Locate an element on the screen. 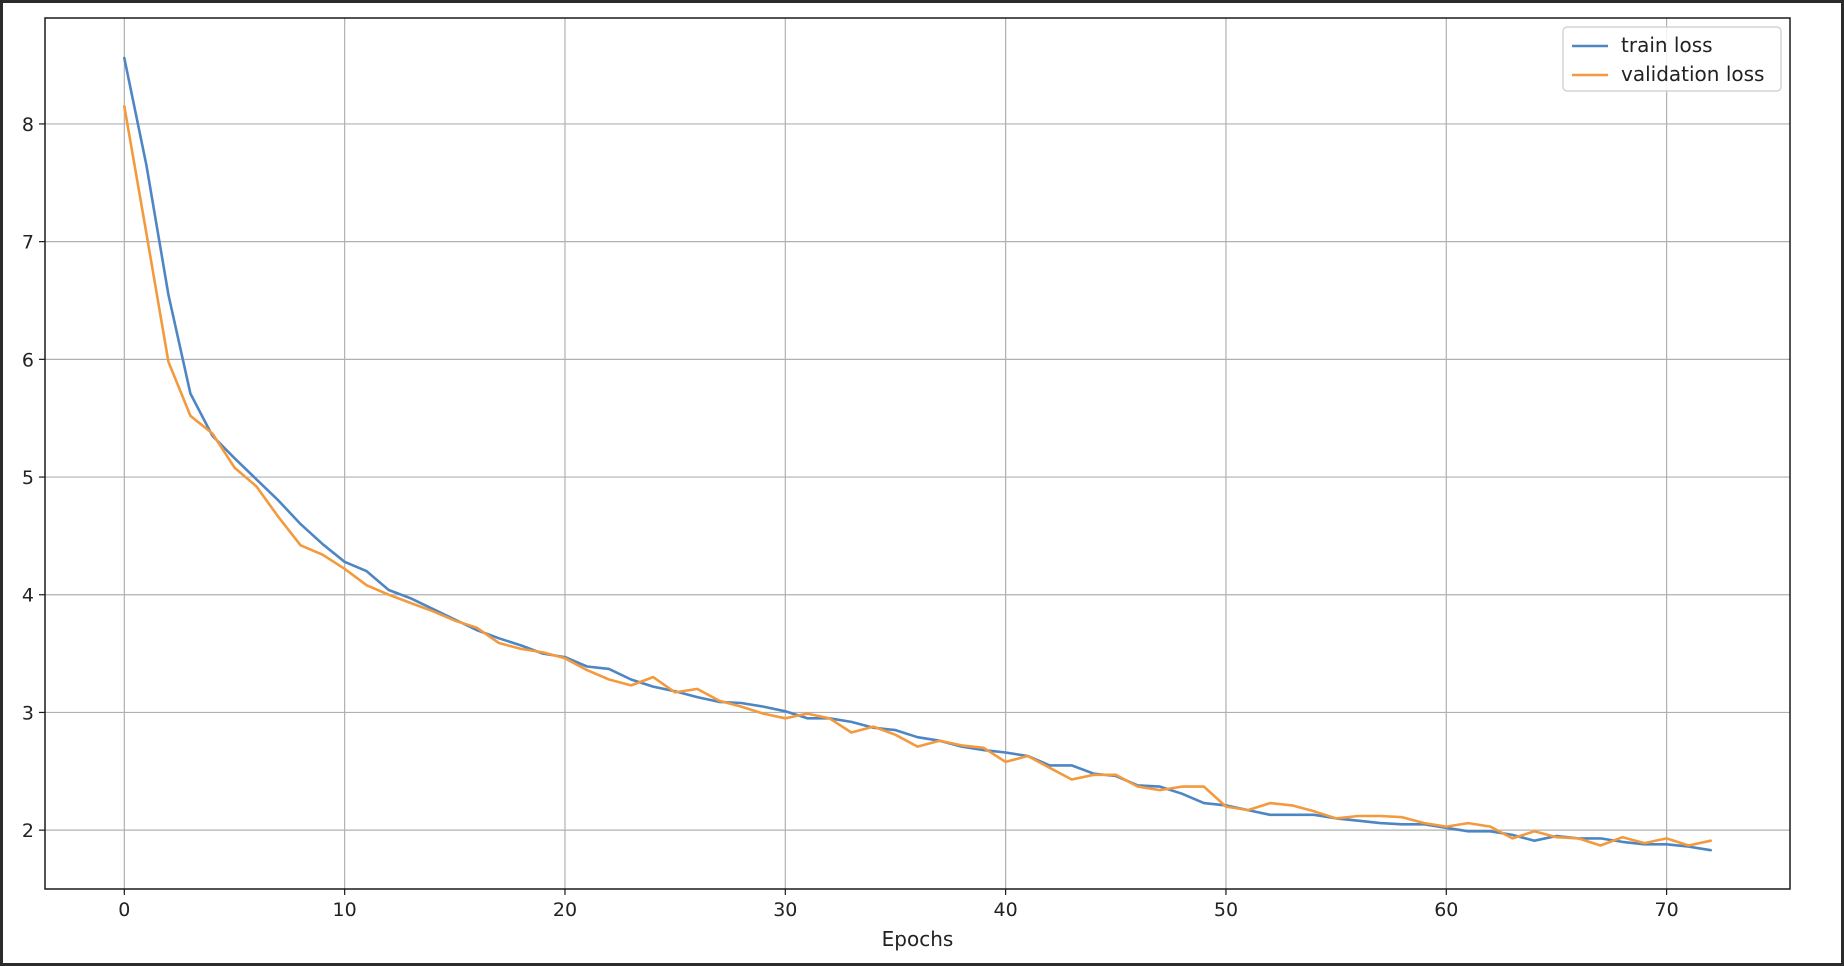 Image resolution: width=1844 pixels, height=966 pixels. x-tick-label: 0 is located at coordinates (124, 910).